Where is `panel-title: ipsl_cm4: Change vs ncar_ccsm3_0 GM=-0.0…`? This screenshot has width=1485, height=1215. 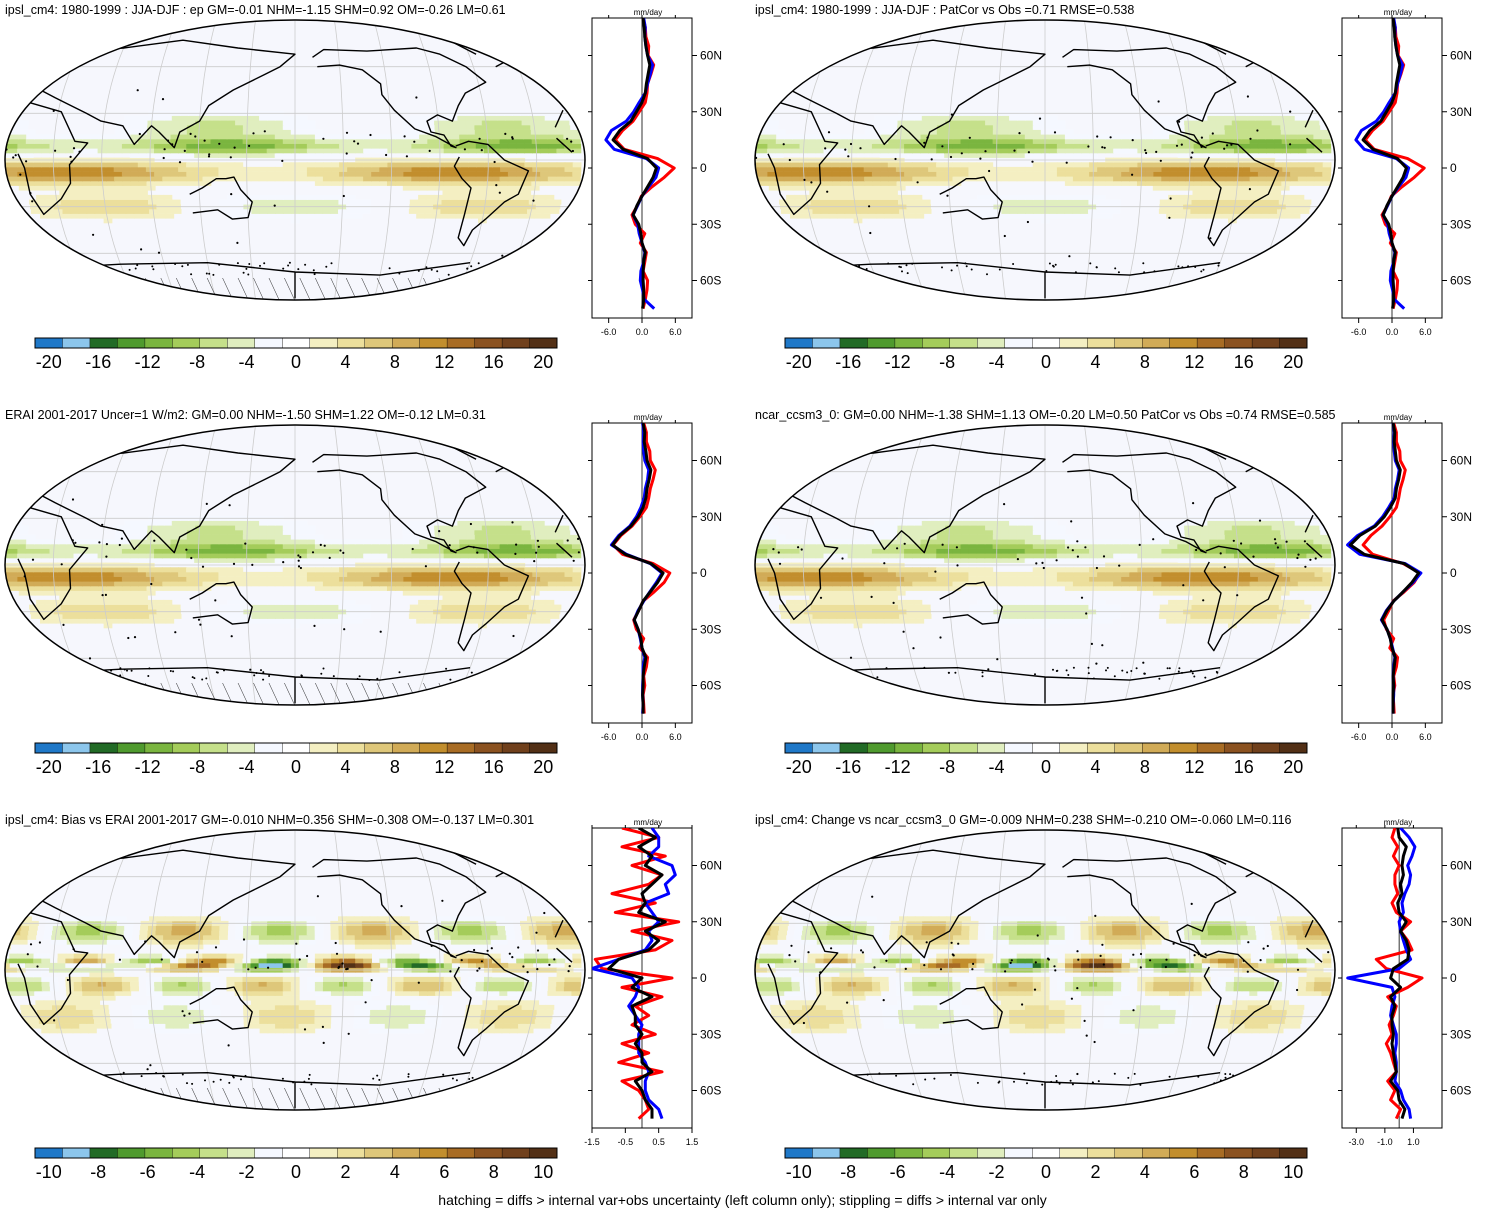
panel-title: ipsl_cm4: Change vs ncar_ccsm3_0 GM=-0.0… is located at coordinates (1023, 820).